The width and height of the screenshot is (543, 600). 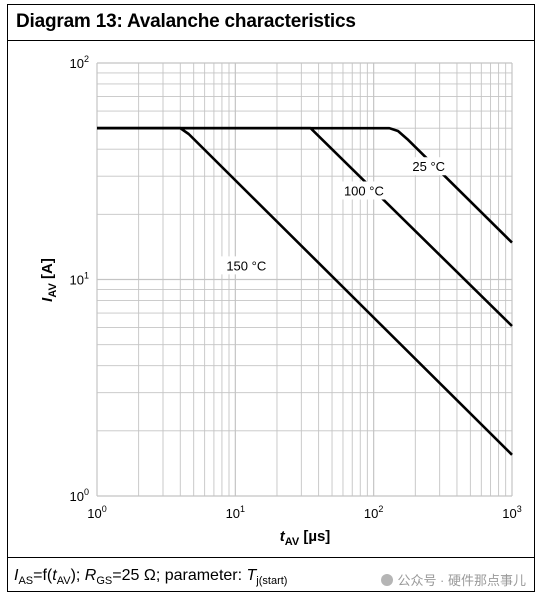 What do you see at coordinates (179, 575) in the screenshot?
I see `caption-parameter-text: =25 Ω; parameter:` at bounding box center [179, 575].